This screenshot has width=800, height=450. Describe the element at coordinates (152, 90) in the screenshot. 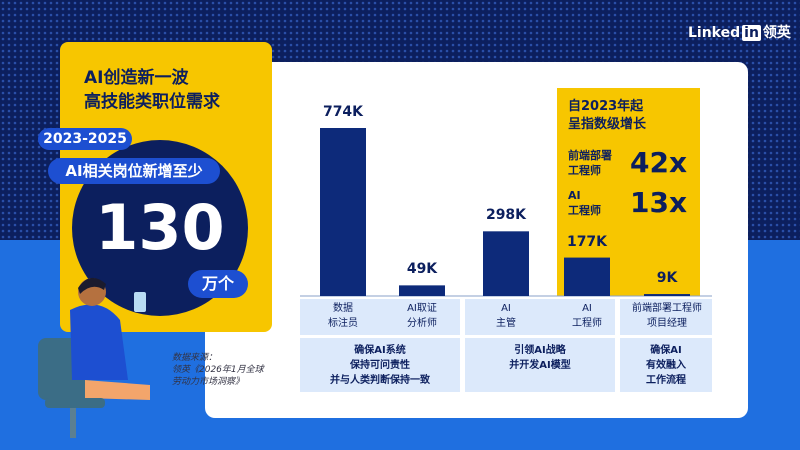

I see `left-title: AI创造新一波 高技能类职位需求` at that location.